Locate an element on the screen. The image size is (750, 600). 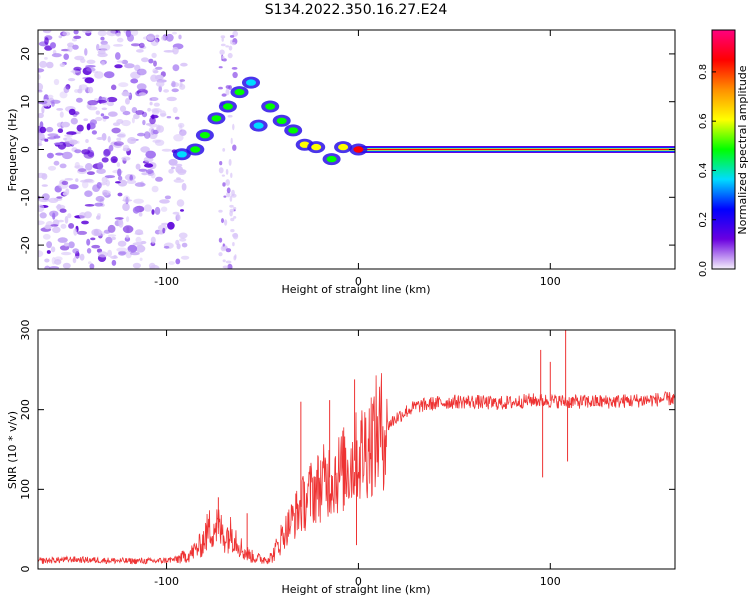
spectrogram-x-axis-label: Height of straight line (km) is located at coordinates (355, 289).